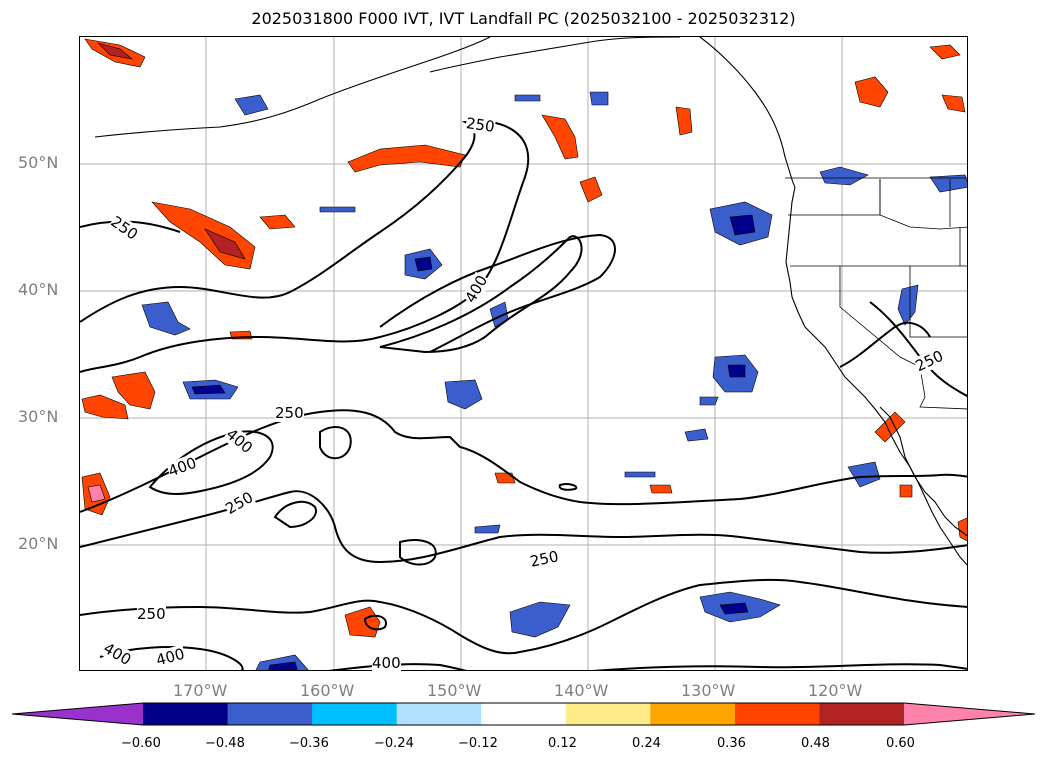  Describe the element at coordinates (211, 462) in the screenshot. I see `contour-400-mid` at that location.